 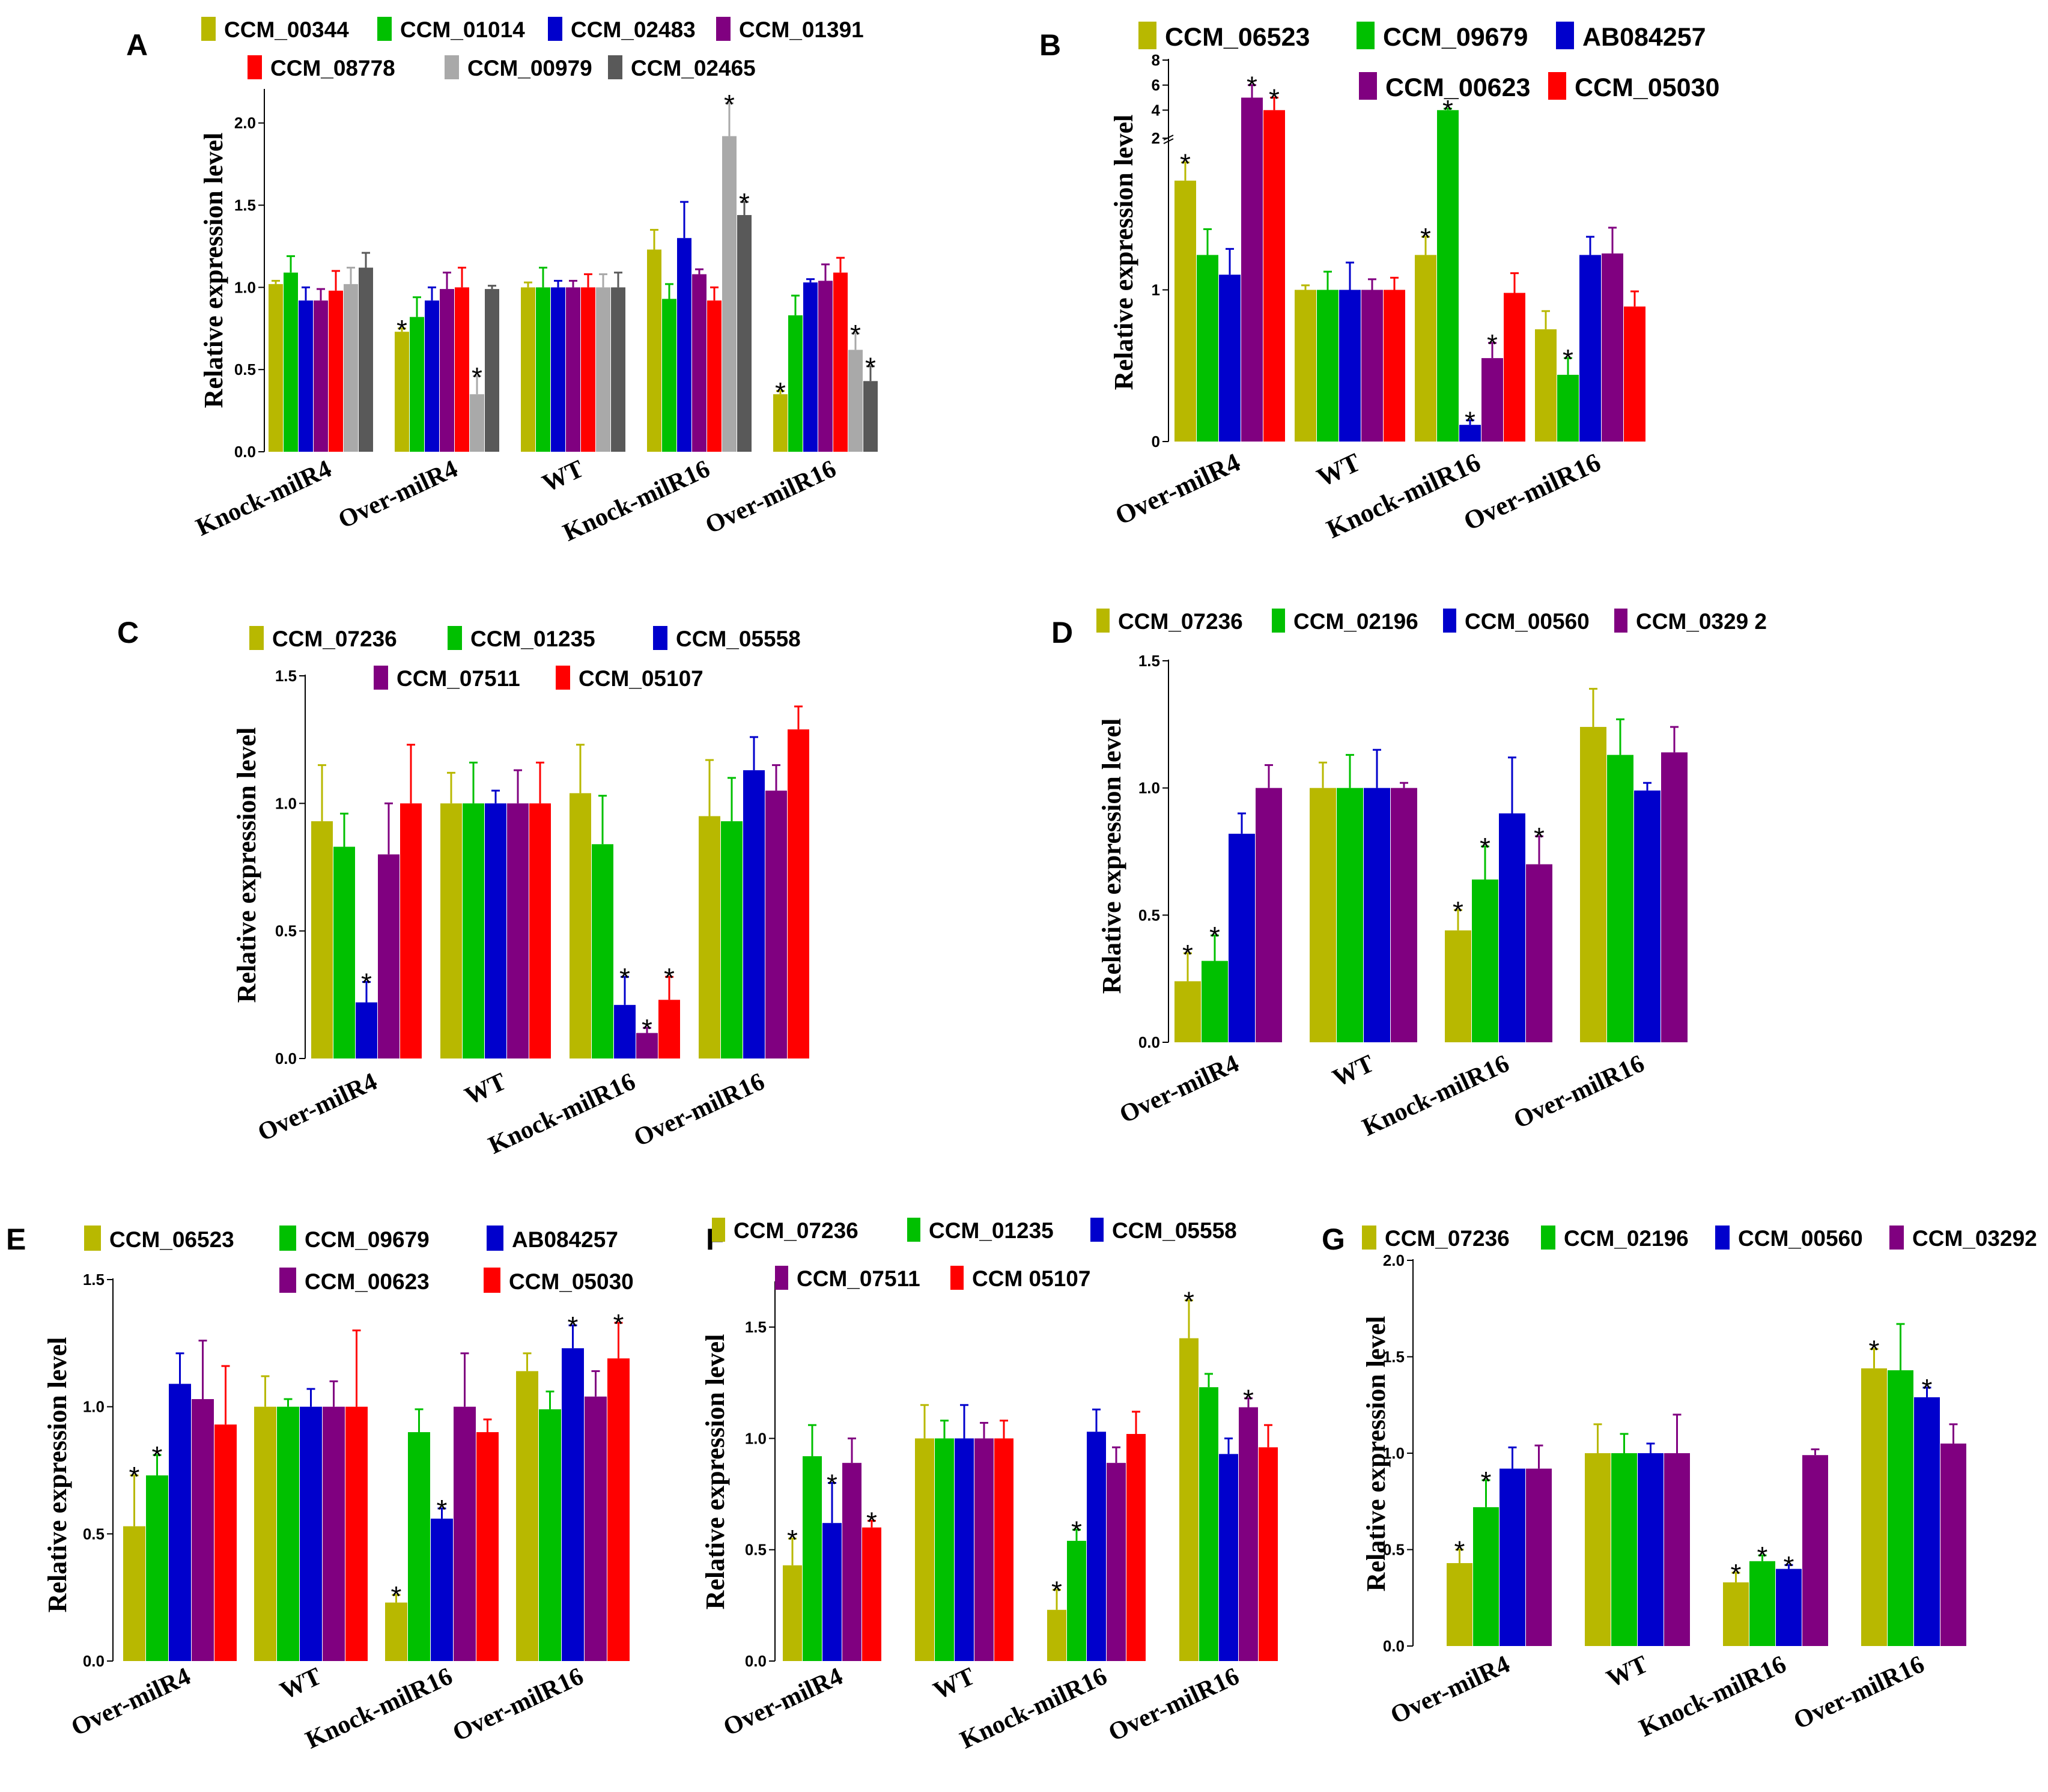 What do you see at coordinates (367, 1281) in the screenshot?
I see `legend-label: CCM_00623` at bounding box center [367, 1281].